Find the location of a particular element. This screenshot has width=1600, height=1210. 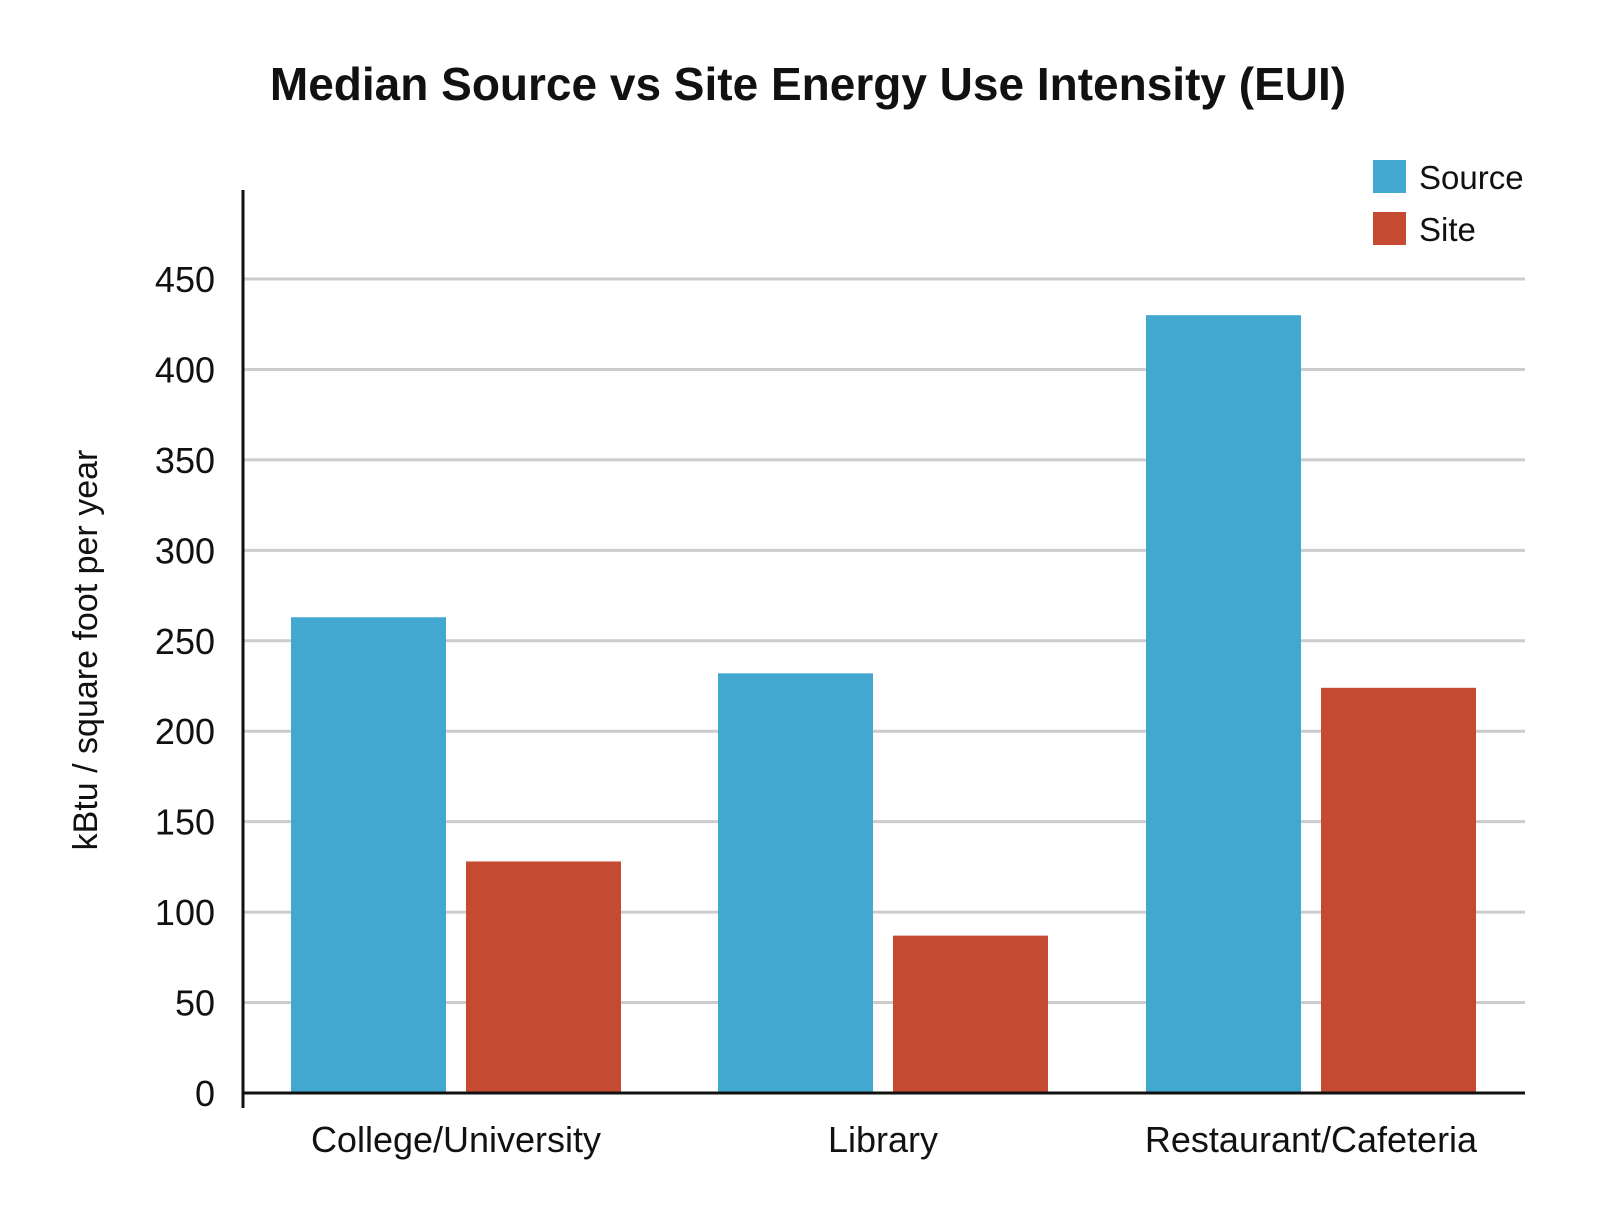

y-tick-label: 0 is located at coordinates (205, 1093).